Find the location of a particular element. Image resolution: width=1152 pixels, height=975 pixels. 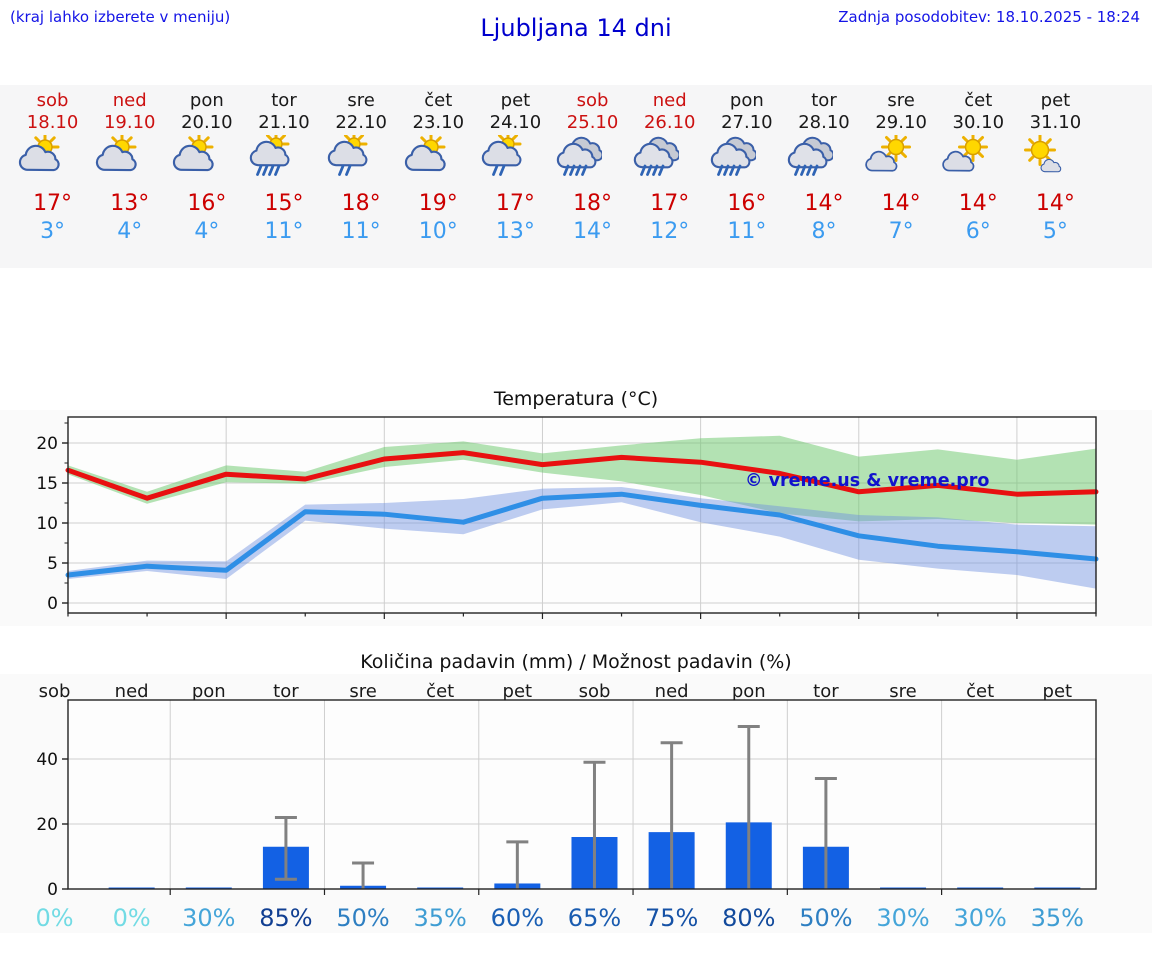

forecast-day-column: pet 24.10 17° 13° is located at coordinates (515, 176).